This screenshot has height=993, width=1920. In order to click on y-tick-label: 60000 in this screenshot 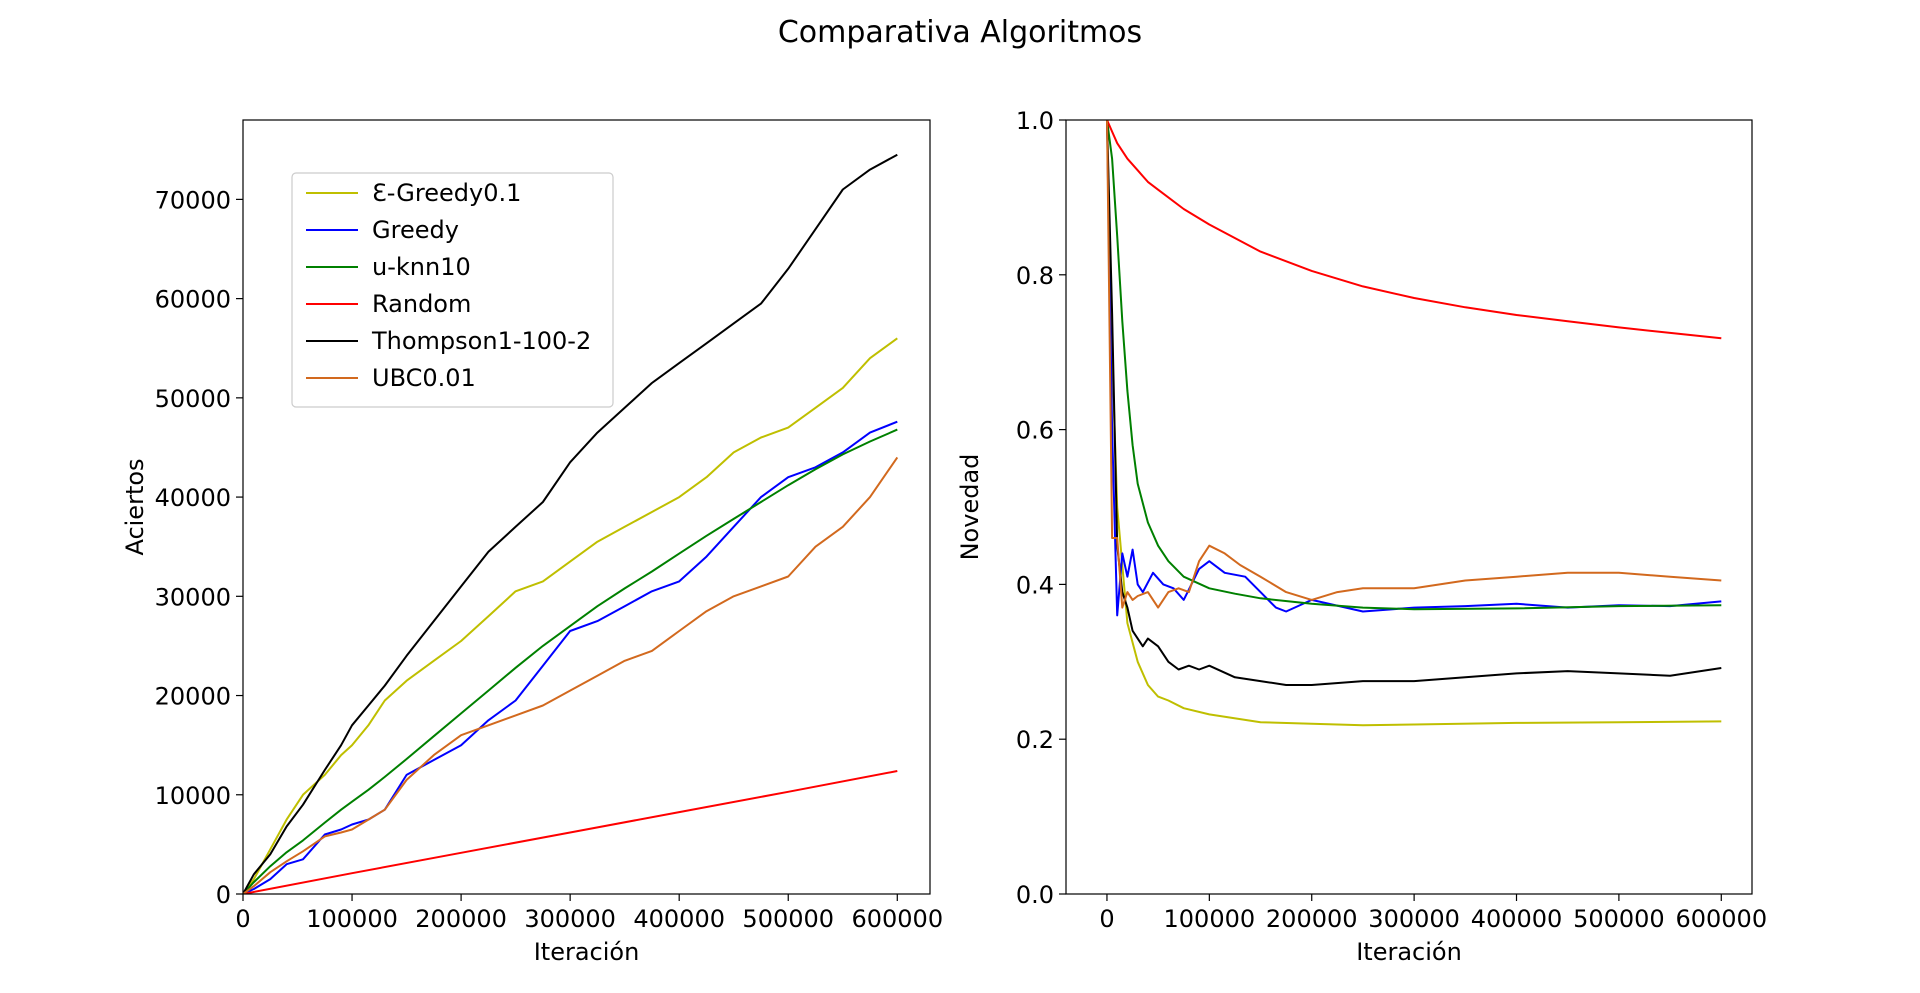, I will do `click(193, 300)`.